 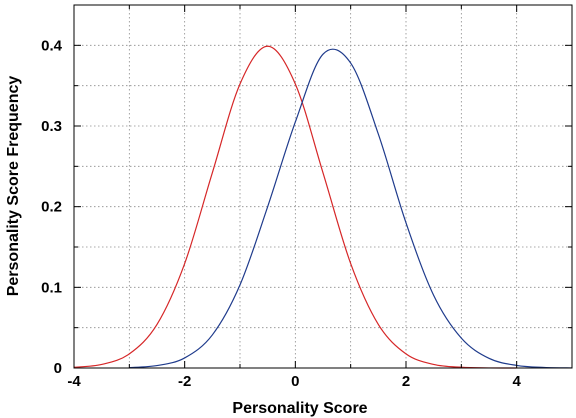 What do you see at coordinates (51, 126) in the screenshot?
I see `y-tick-label: 0.3` at bounding box center [51, 126].